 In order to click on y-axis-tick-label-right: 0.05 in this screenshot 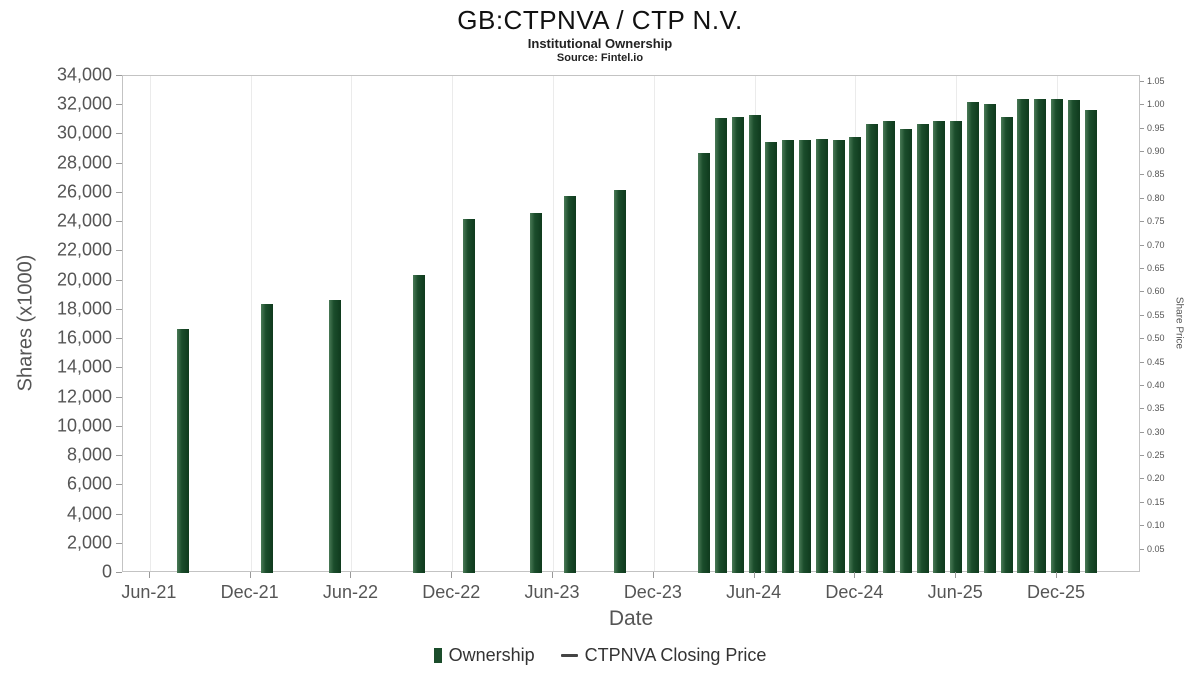, I will do `click(1156, 548)`.